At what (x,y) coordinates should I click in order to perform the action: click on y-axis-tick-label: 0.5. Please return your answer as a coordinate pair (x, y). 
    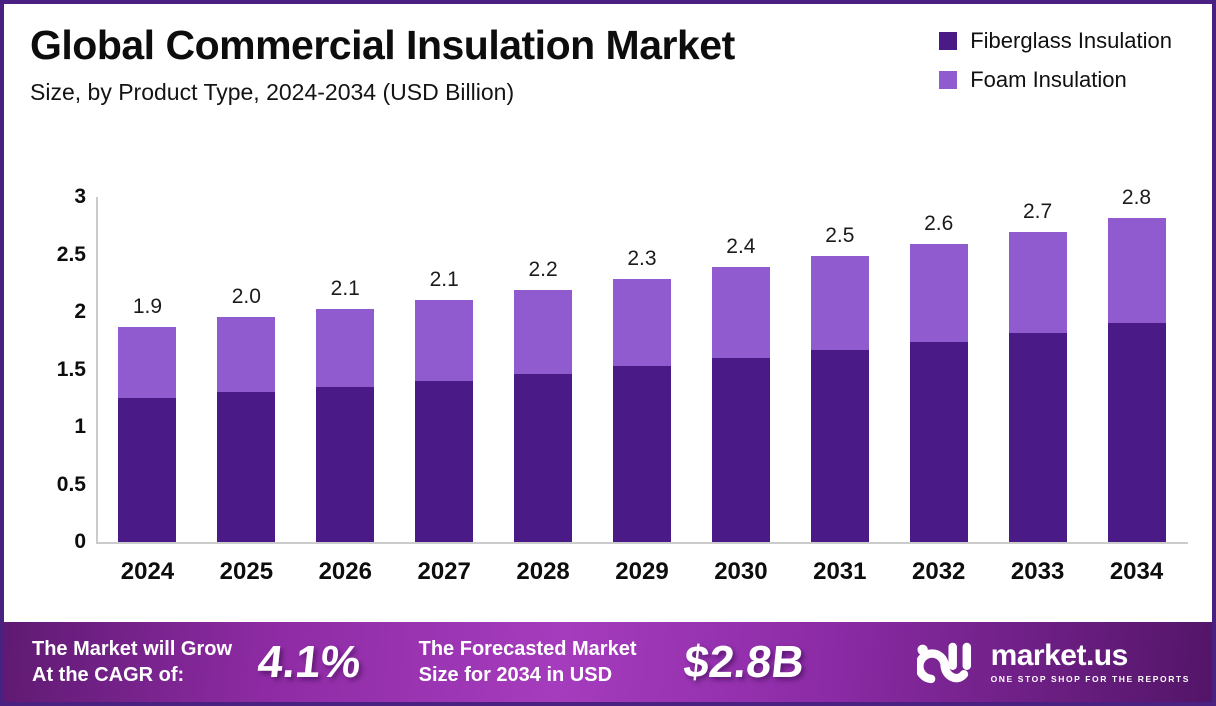
    Looking at the image, I should click on (71, 484).